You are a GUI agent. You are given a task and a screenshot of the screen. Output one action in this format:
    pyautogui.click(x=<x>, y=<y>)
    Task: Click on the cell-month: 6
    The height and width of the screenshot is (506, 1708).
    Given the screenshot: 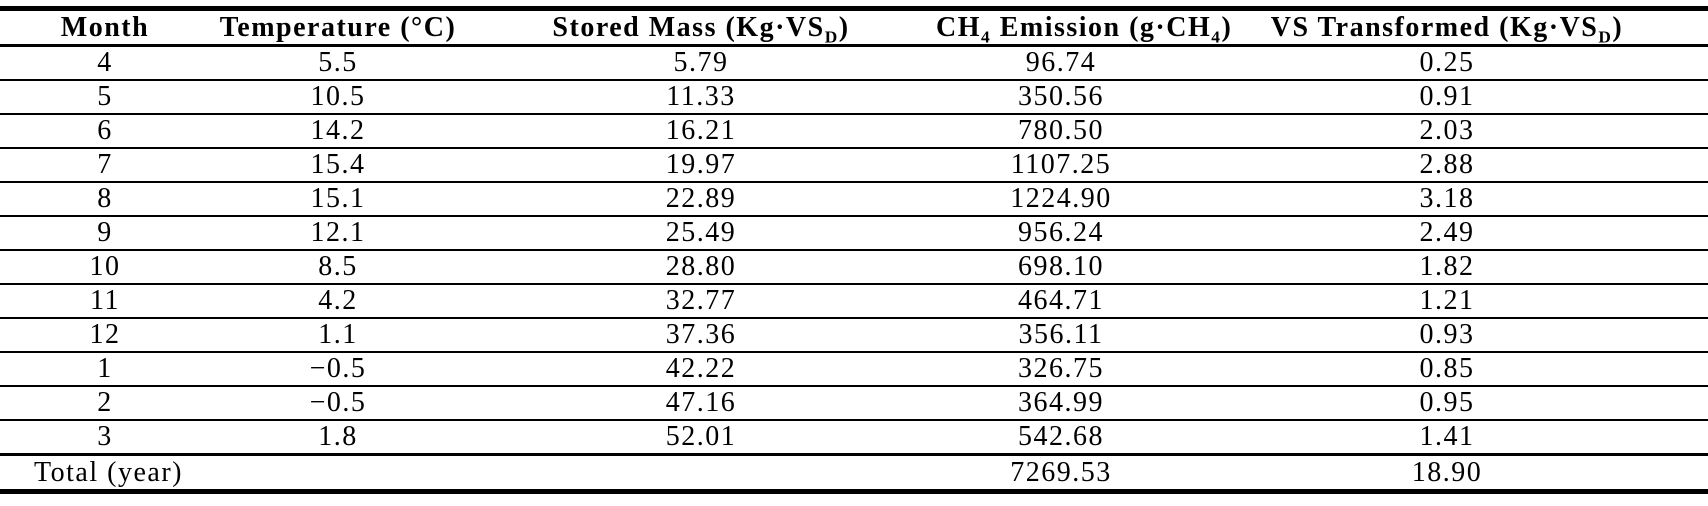 What is the action you would take?
    pyautogui.click(x=105, y=130)
    